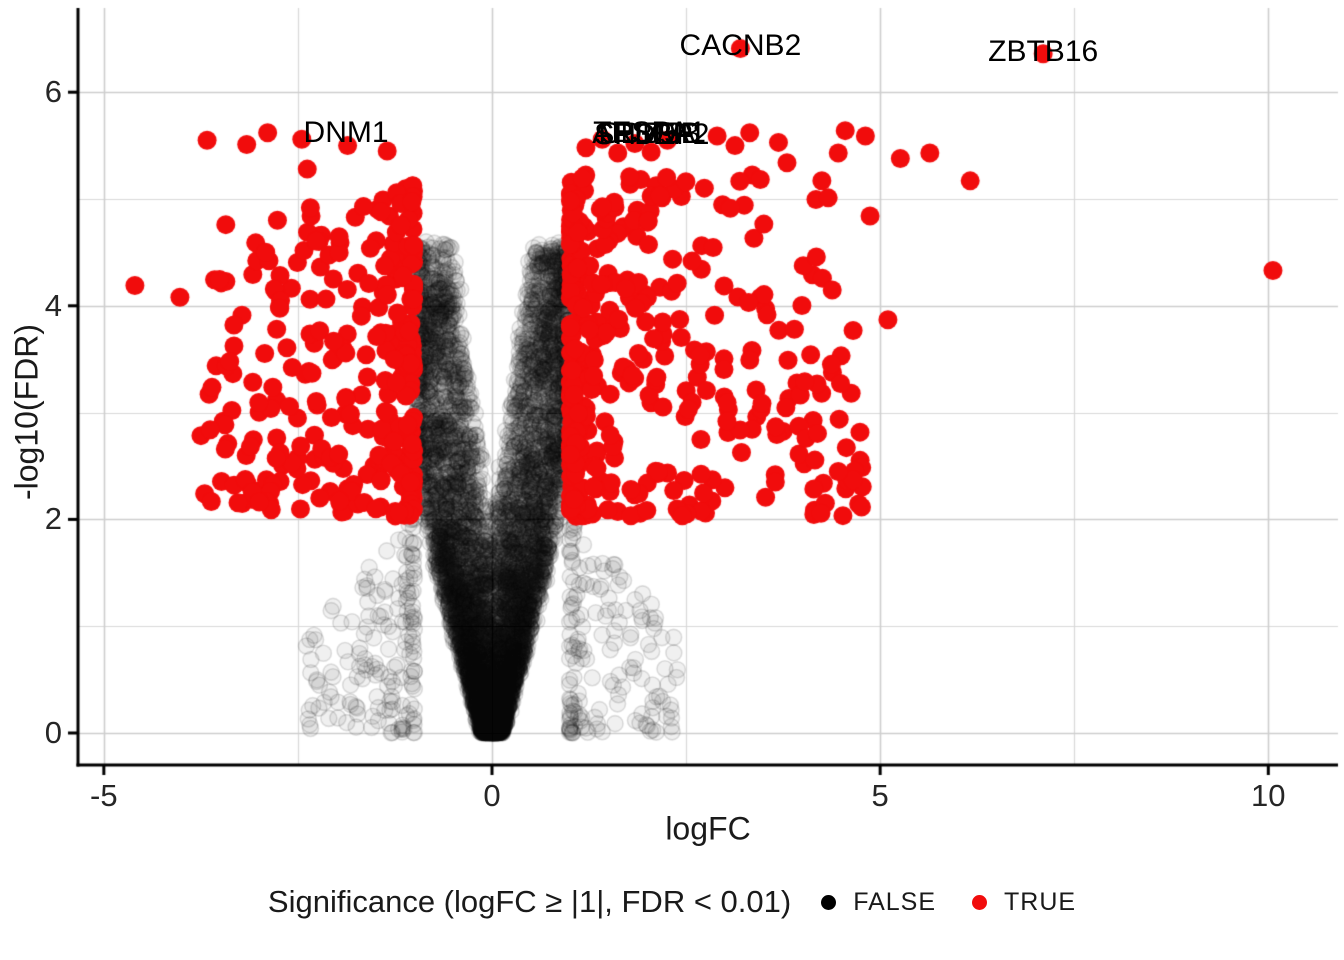 The image size is (1344, 960). Describe the element at coordinates (829, 902) in the screenshot. I see `legend-key-dot-false` at that location.